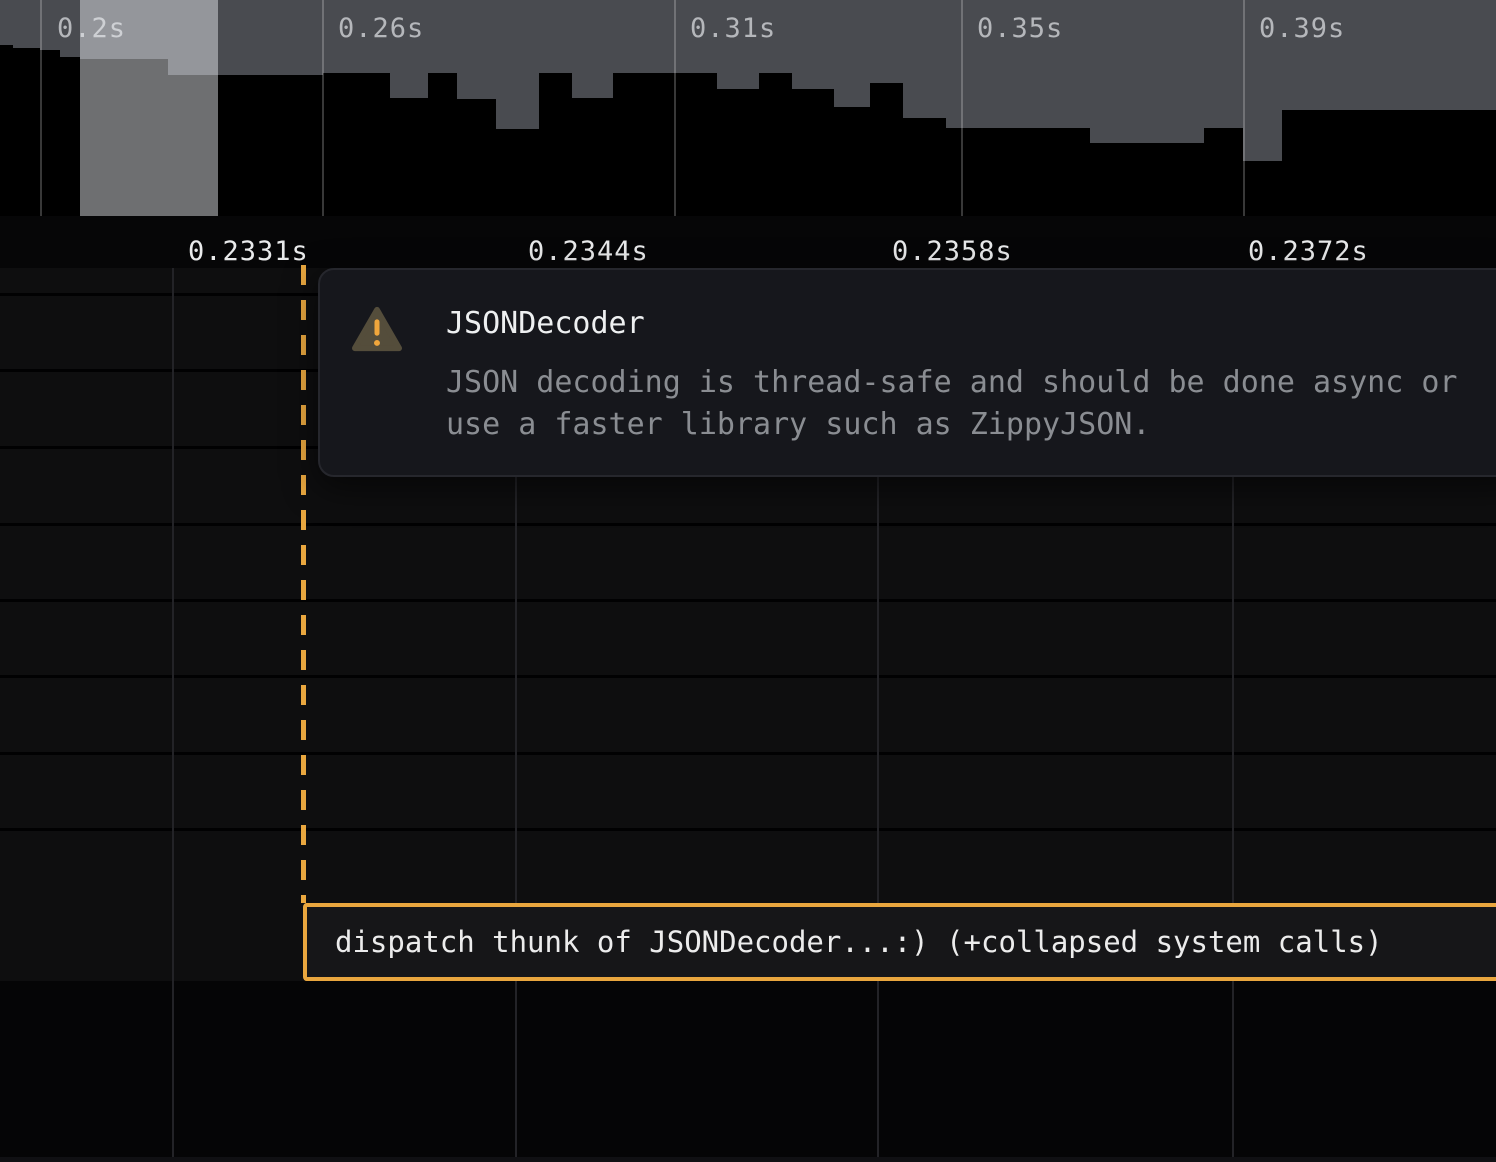  I want to click on minimap-time-label: 0.26s, so click(381, 28).